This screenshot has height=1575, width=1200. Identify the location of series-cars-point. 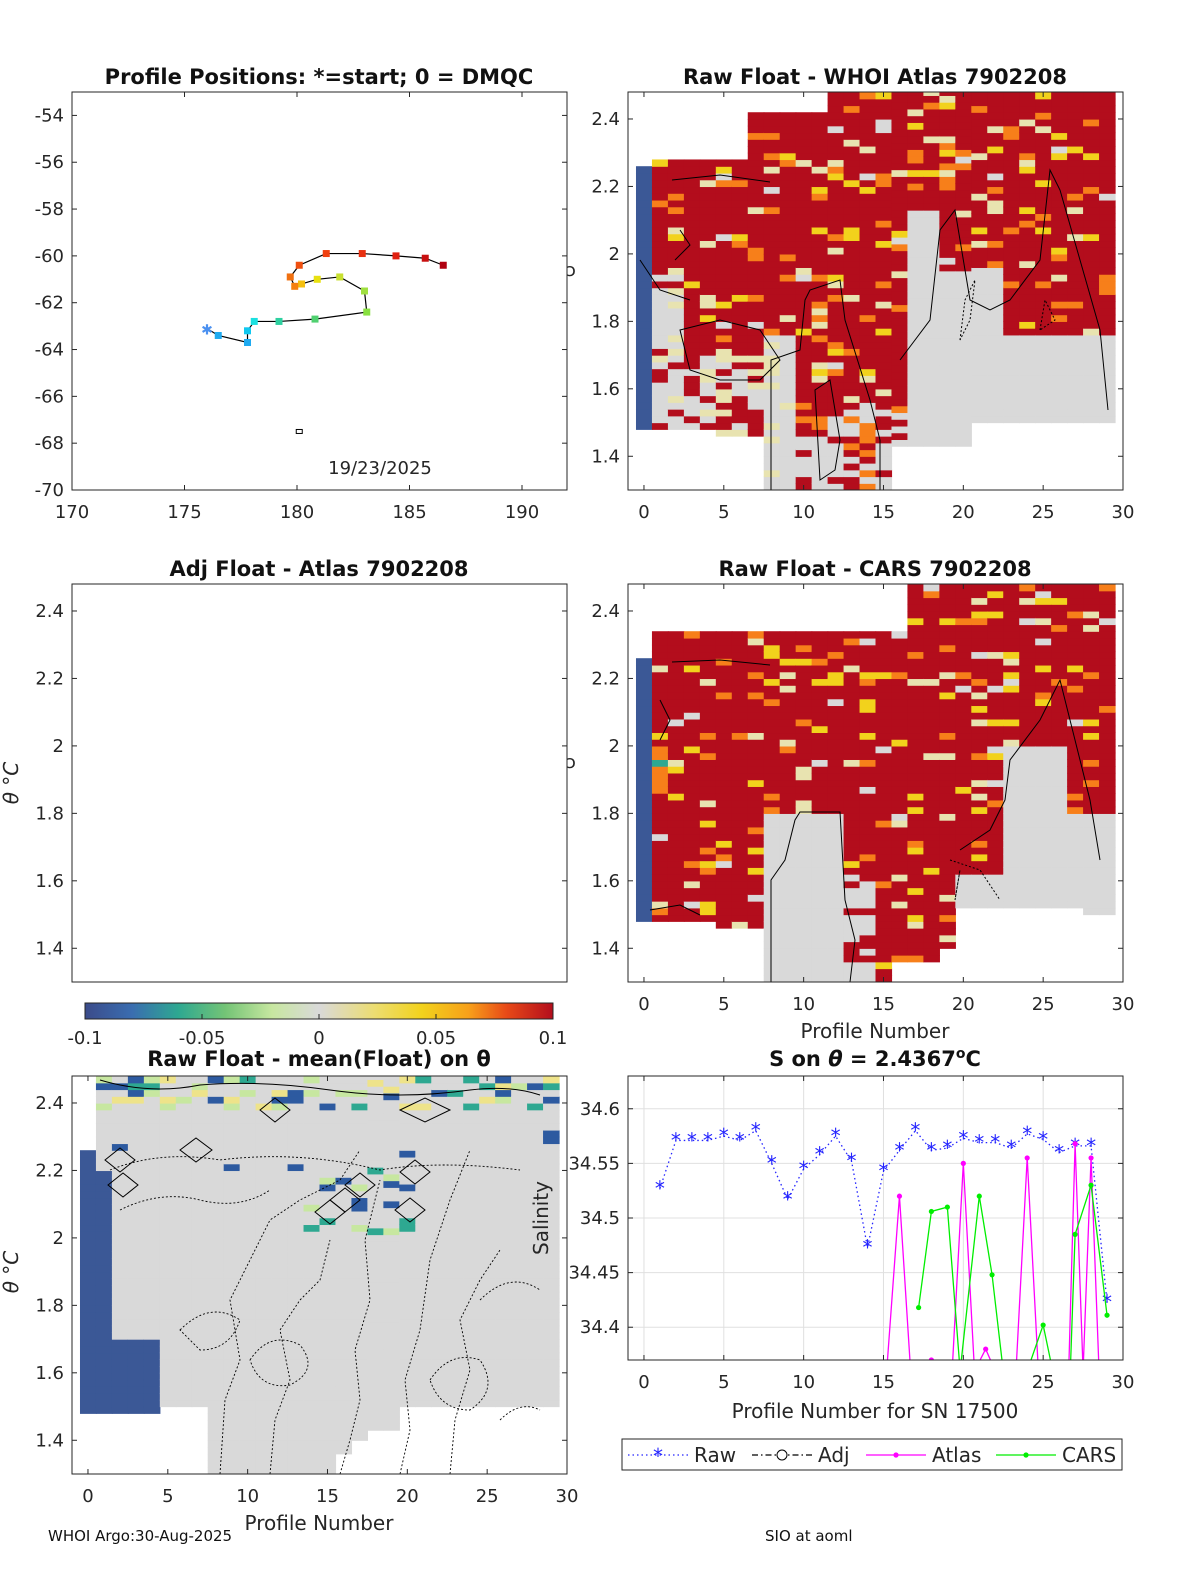
(979, 1196).